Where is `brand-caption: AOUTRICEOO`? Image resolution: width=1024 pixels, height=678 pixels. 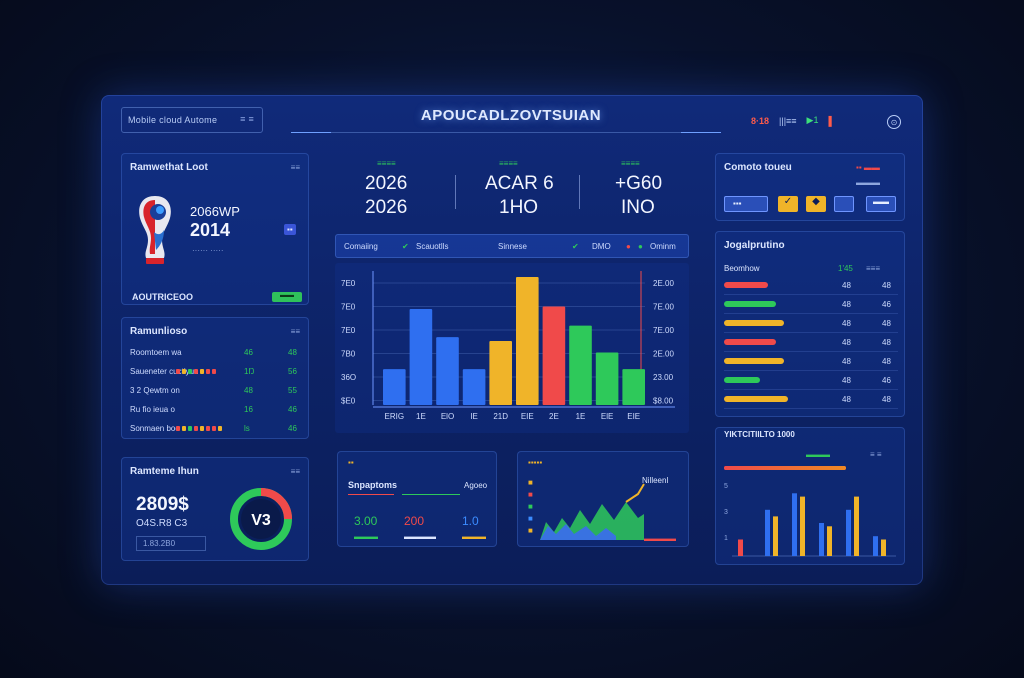
brand-caption: AOUTRICEOO is located at coordinates (163, 297).